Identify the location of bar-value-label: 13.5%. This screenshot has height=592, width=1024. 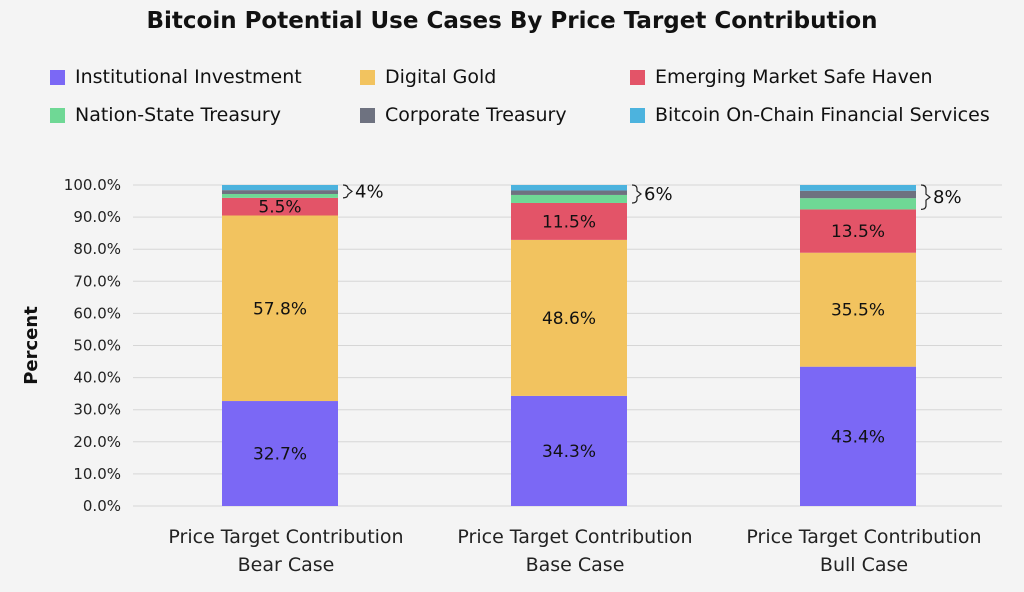
(858, 232).